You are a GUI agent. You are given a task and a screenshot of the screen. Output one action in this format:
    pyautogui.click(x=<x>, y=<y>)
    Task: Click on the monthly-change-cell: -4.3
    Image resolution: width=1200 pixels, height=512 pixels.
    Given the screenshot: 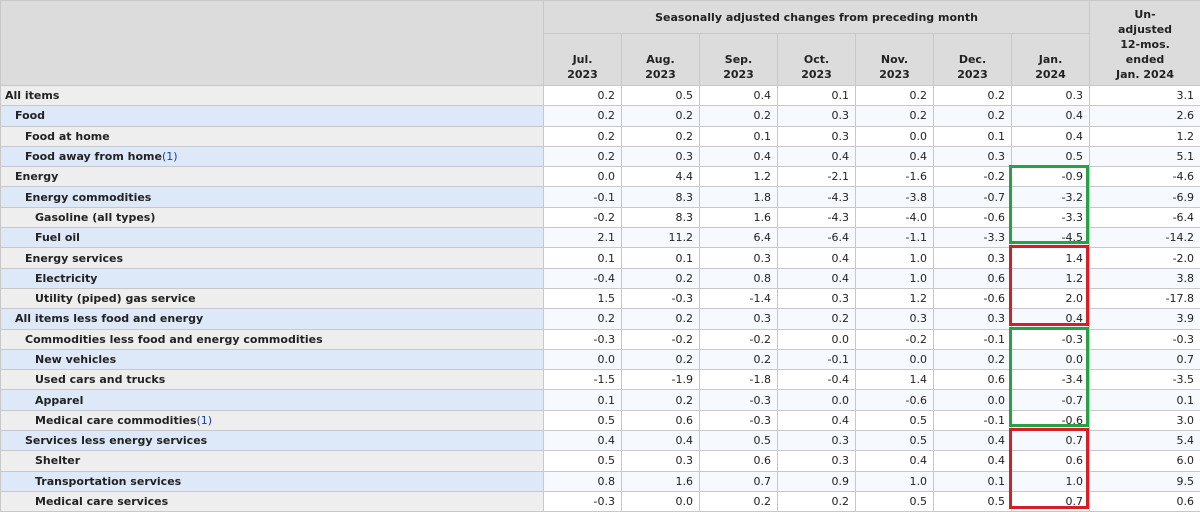 What is the action you would take?
    pyautogui.click(x=817, y=197)
    